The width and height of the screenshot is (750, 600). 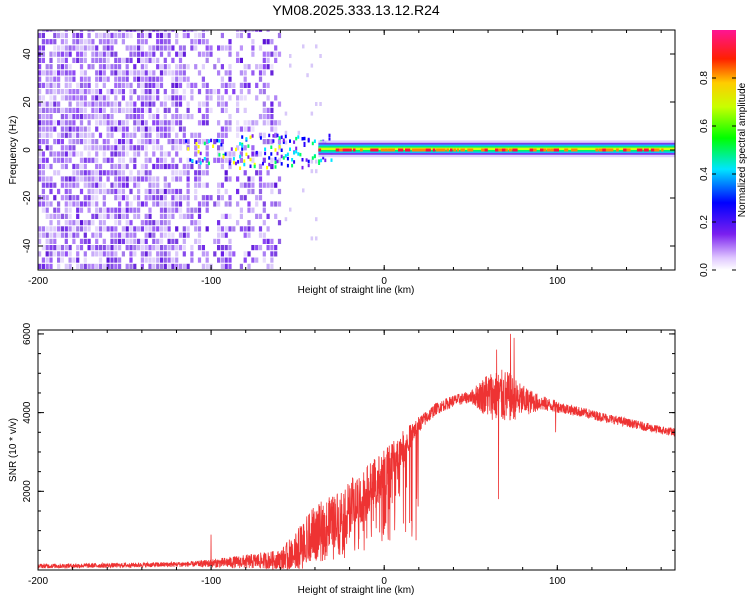 What do you see at coordinates (356, 10) in the screenshot?
I see `chart-title: YM08.2025.333.13.12.R24` at bounding box center [356, 10].